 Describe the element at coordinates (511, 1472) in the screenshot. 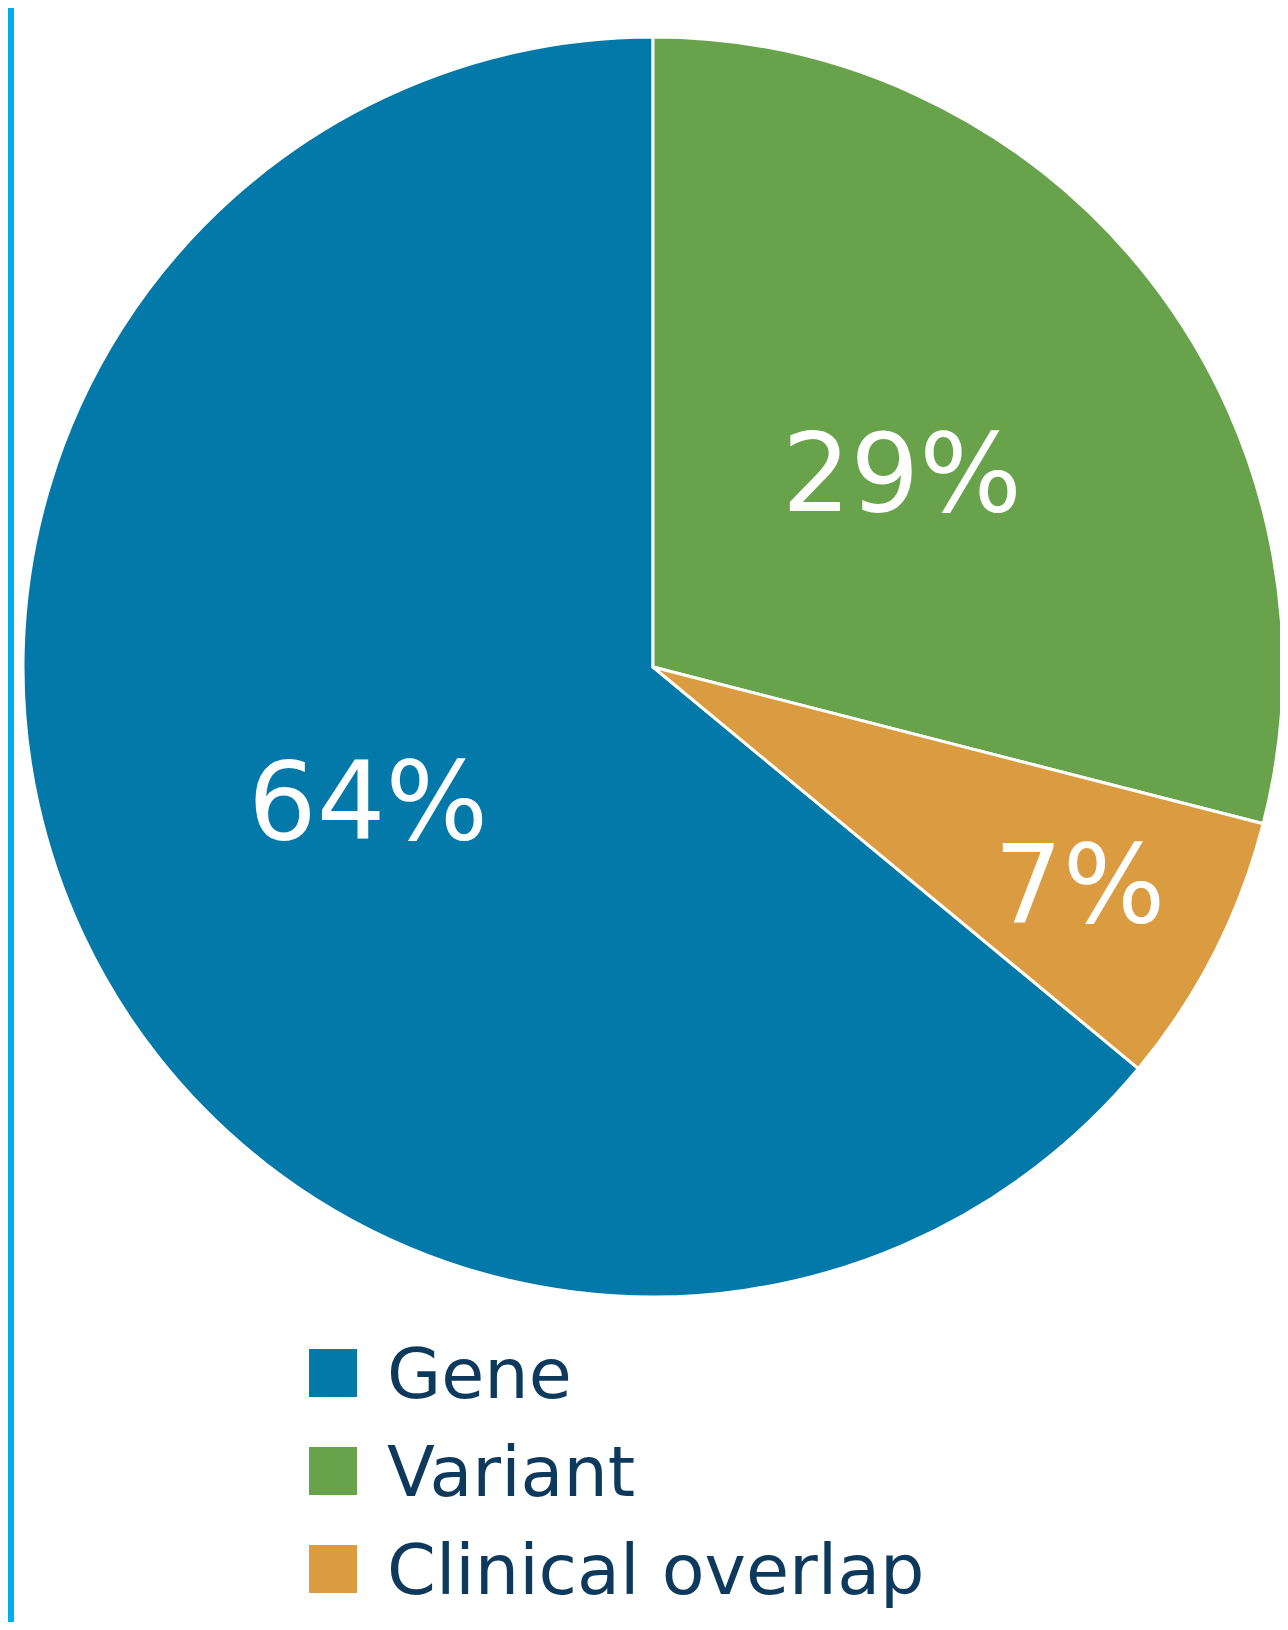

I see `legend-label: Variant` at that location.